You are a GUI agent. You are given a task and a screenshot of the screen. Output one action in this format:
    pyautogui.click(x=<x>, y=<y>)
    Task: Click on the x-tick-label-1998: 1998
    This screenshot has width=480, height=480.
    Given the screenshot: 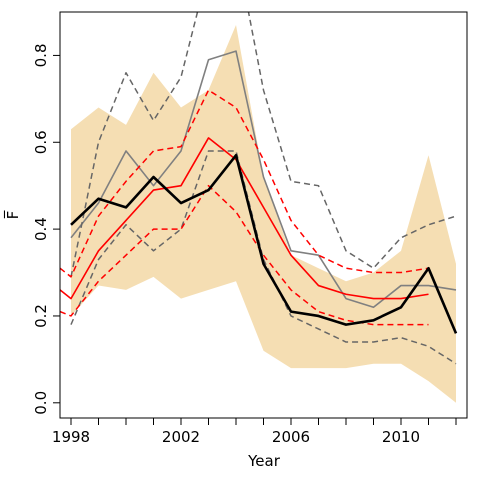 What is the action you would take?
    pyautogui.click(x=71, y=437)
    